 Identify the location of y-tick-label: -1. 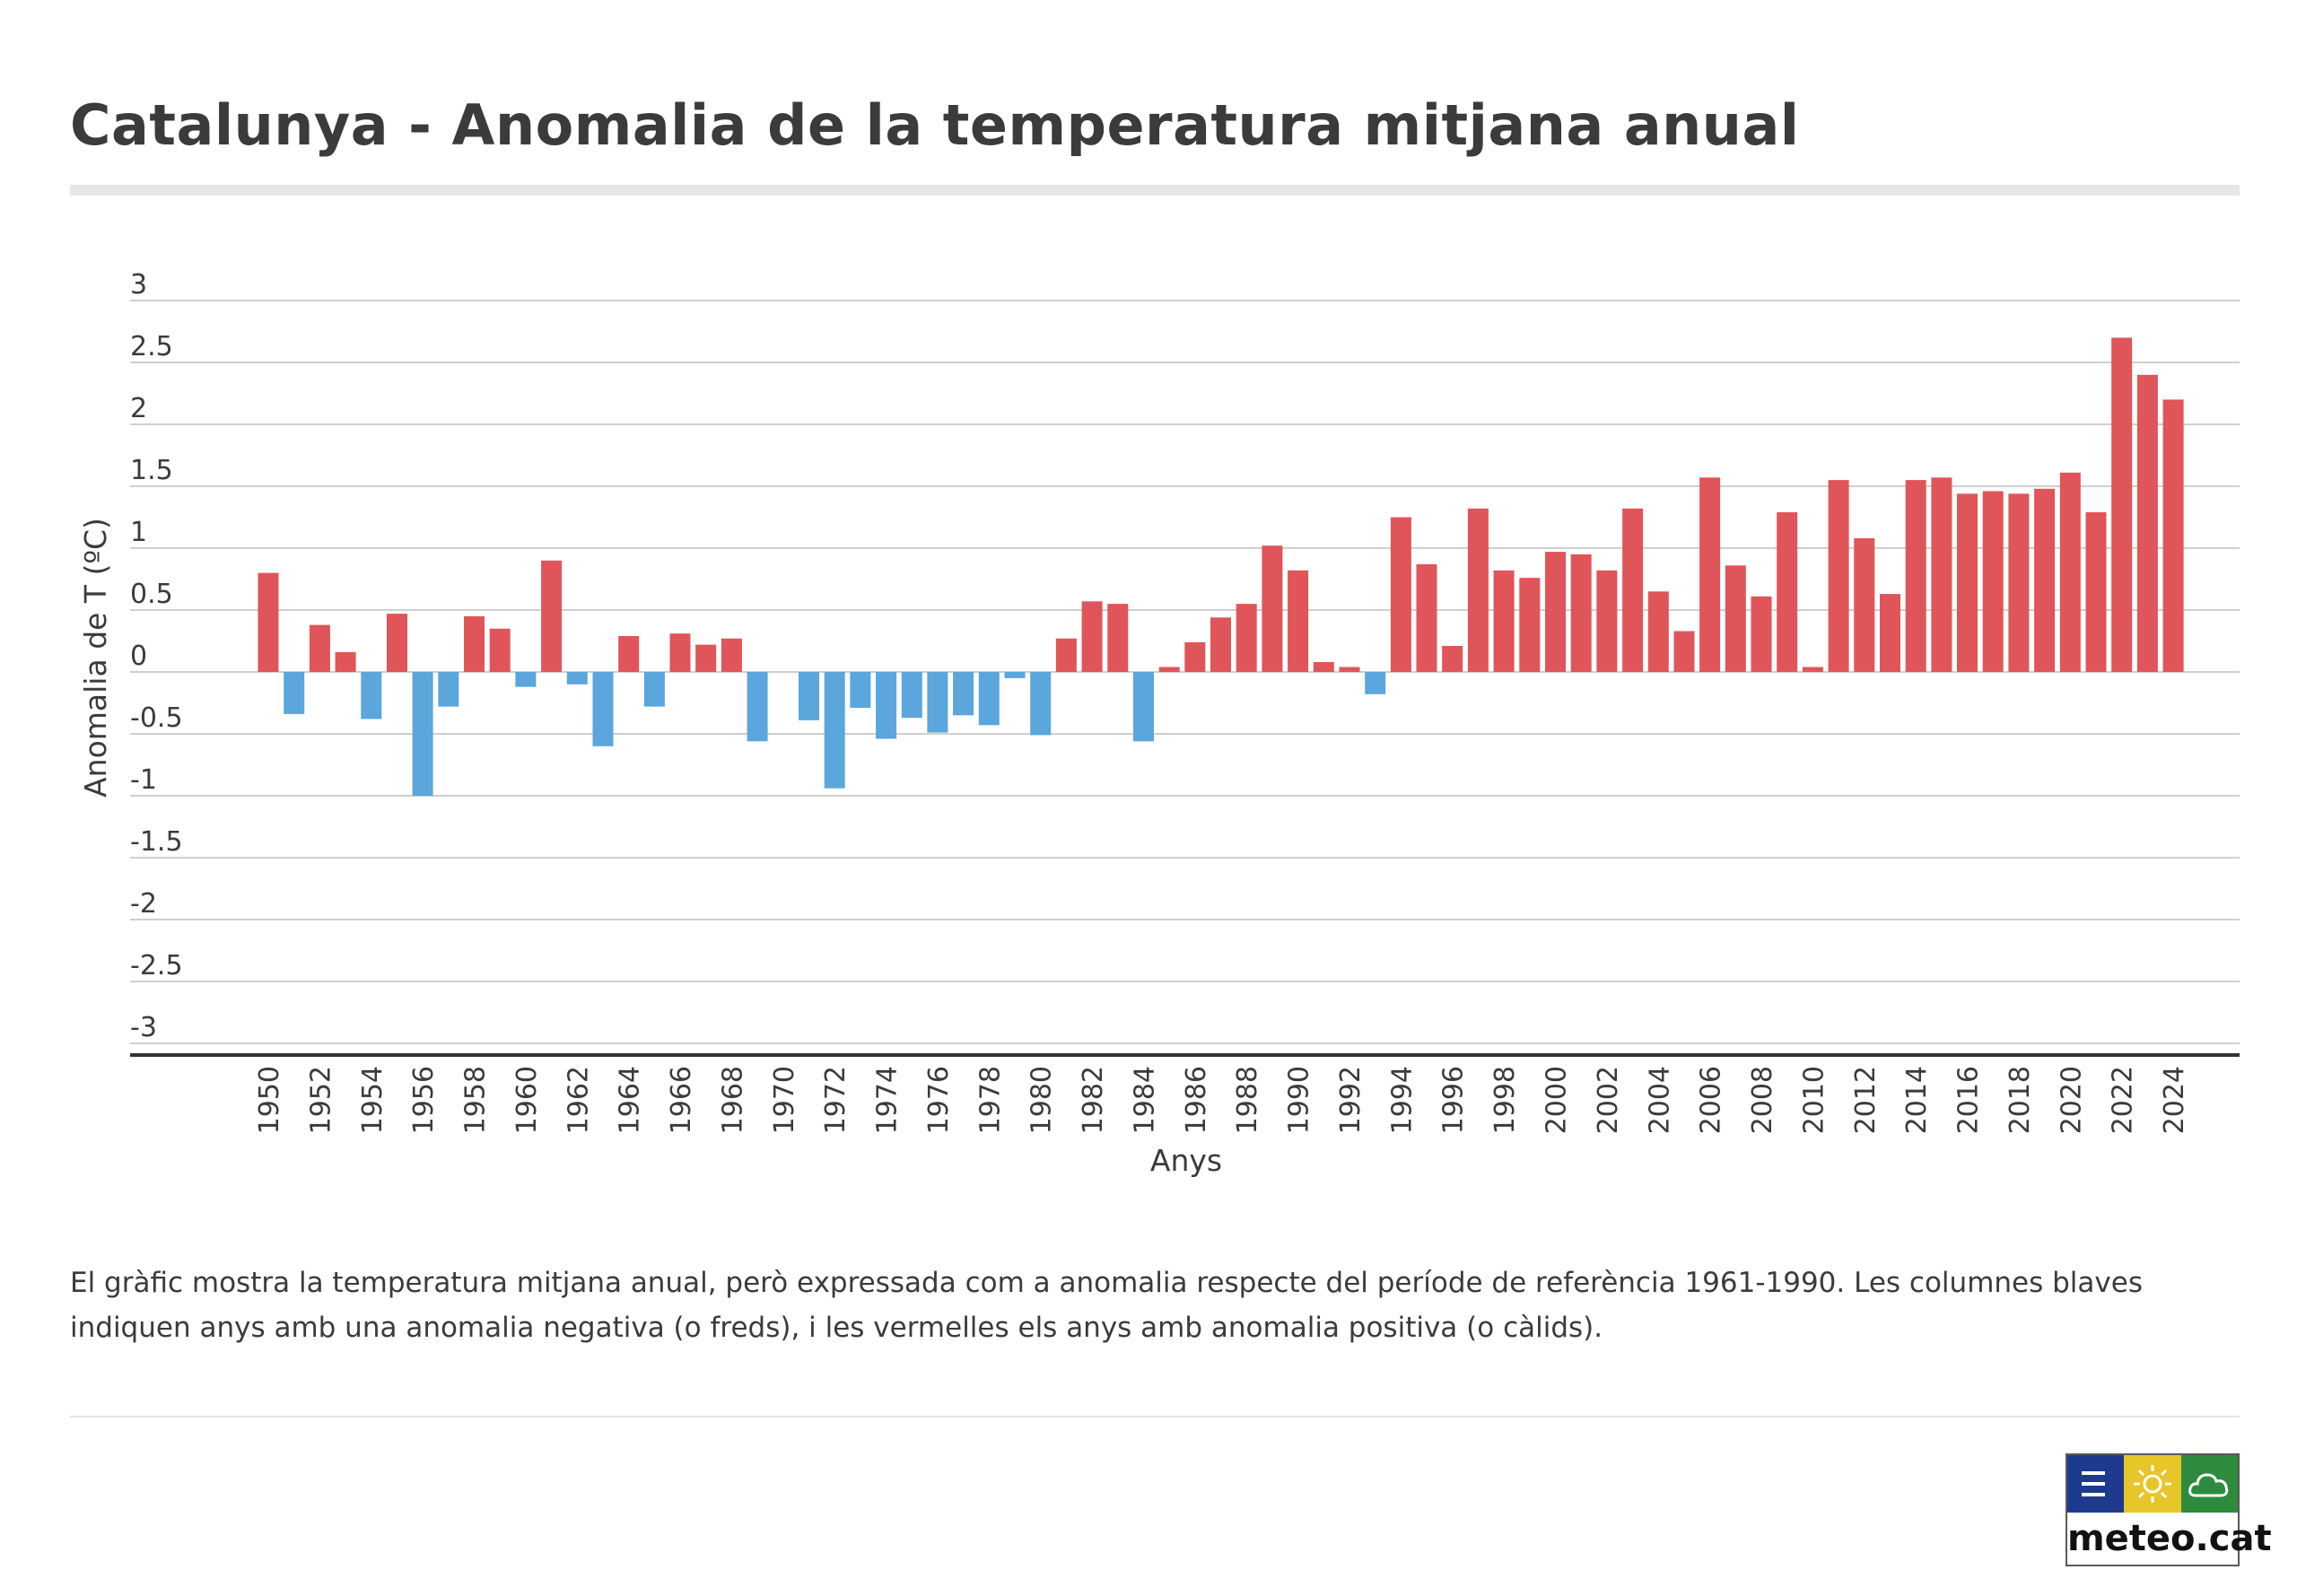
(143, 780).